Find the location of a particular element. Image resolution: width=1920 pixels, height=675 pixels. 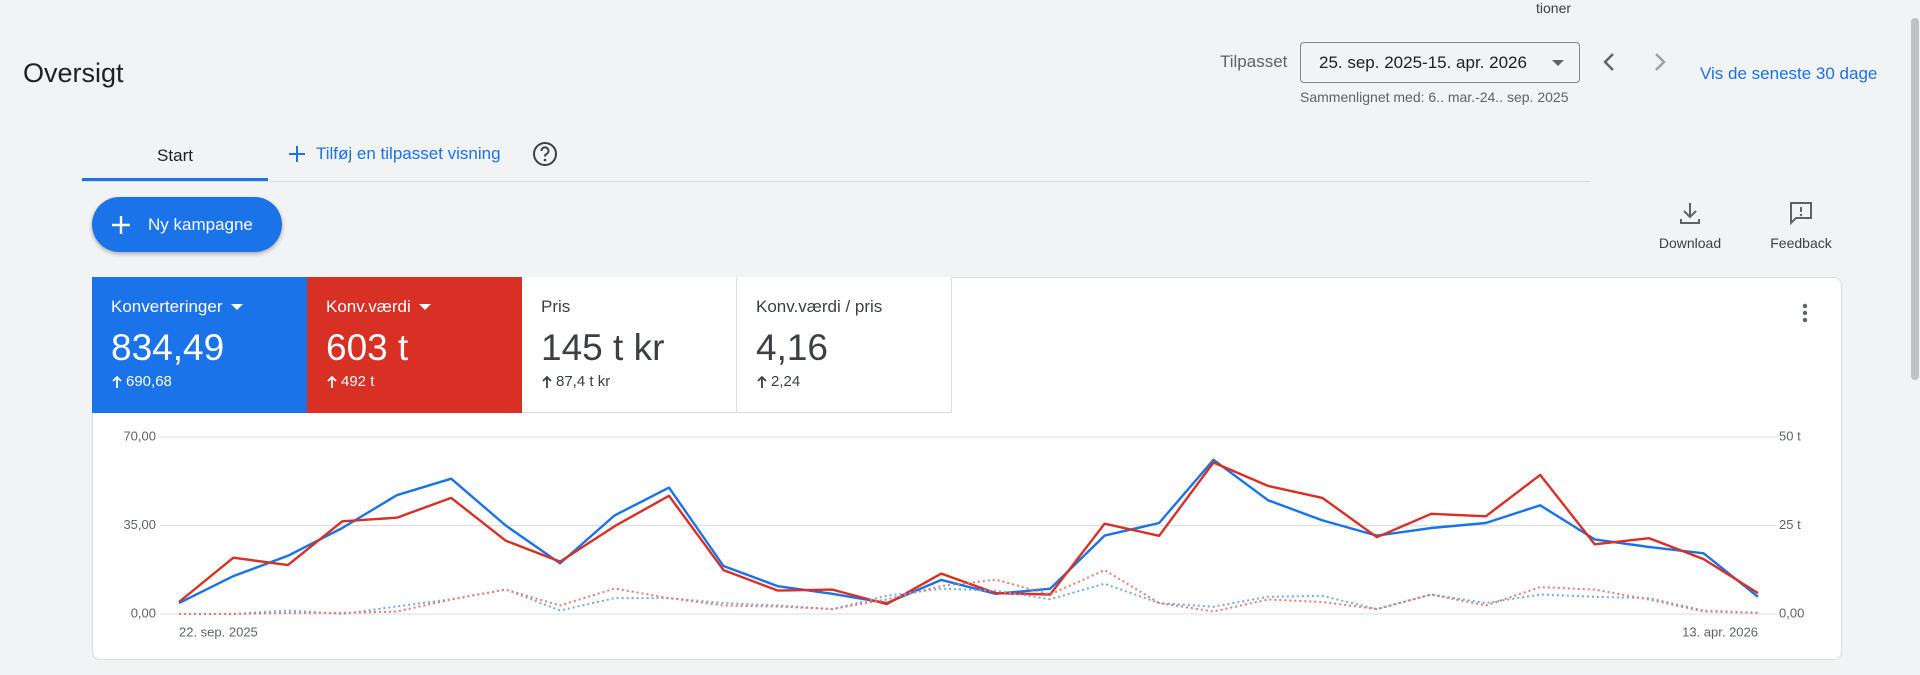

clipped-label: tioner is located at coordinates (1554, 8).